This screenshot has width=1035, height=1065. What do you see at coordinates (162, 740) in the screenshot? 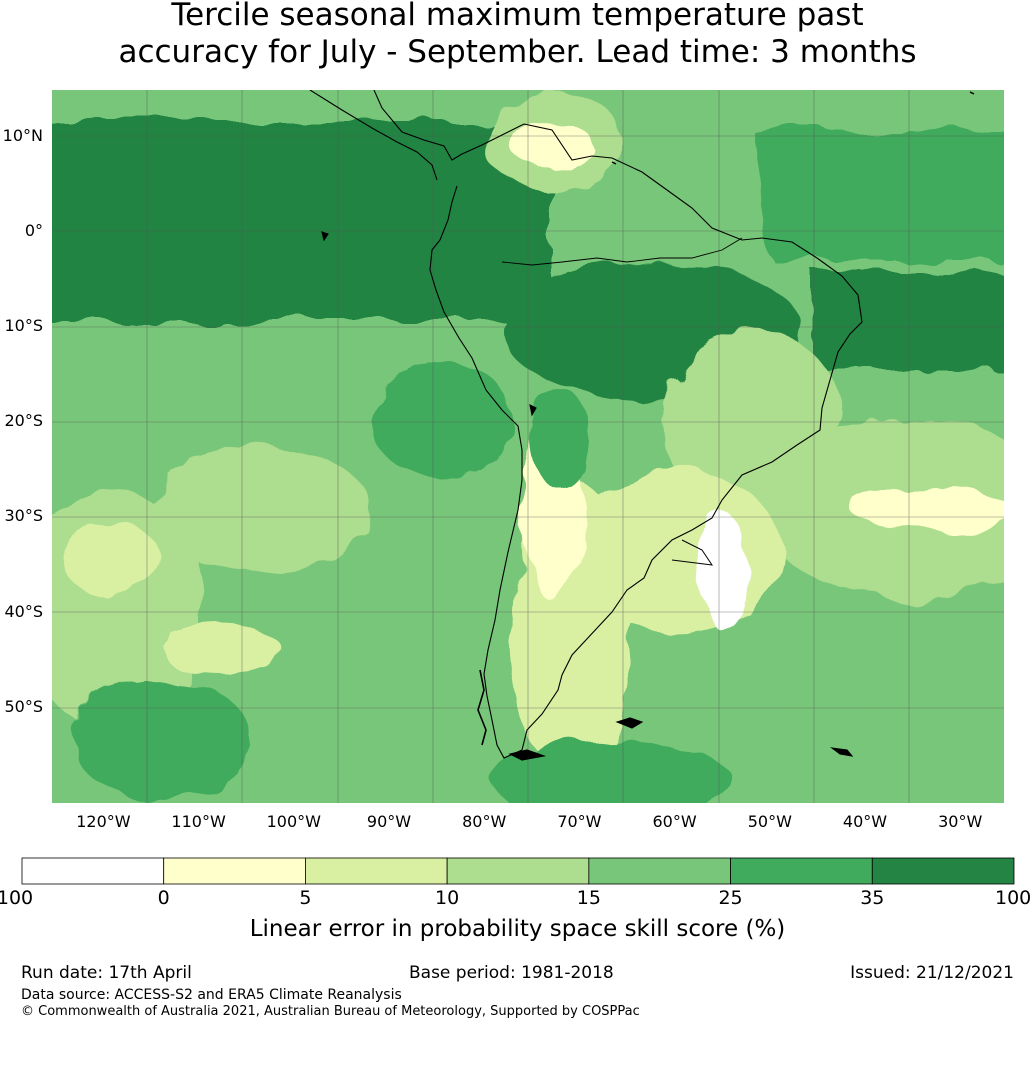
I see `pacific-green-patch` at bounding box center [162, 740].